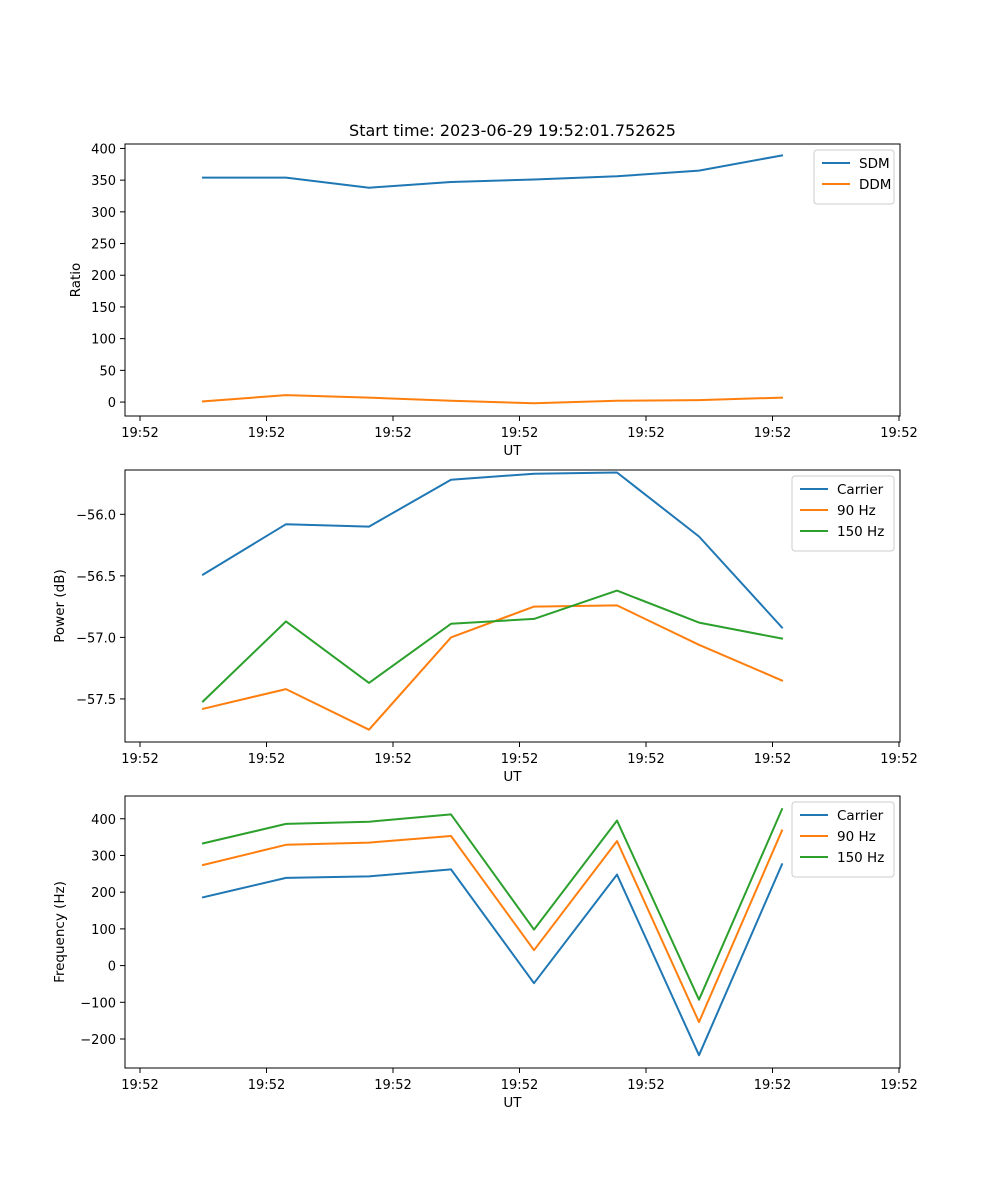 The height and width of the screenshot is (1200, 1000). I want to click on y-tick-label: −57.5, so click(96, 700).